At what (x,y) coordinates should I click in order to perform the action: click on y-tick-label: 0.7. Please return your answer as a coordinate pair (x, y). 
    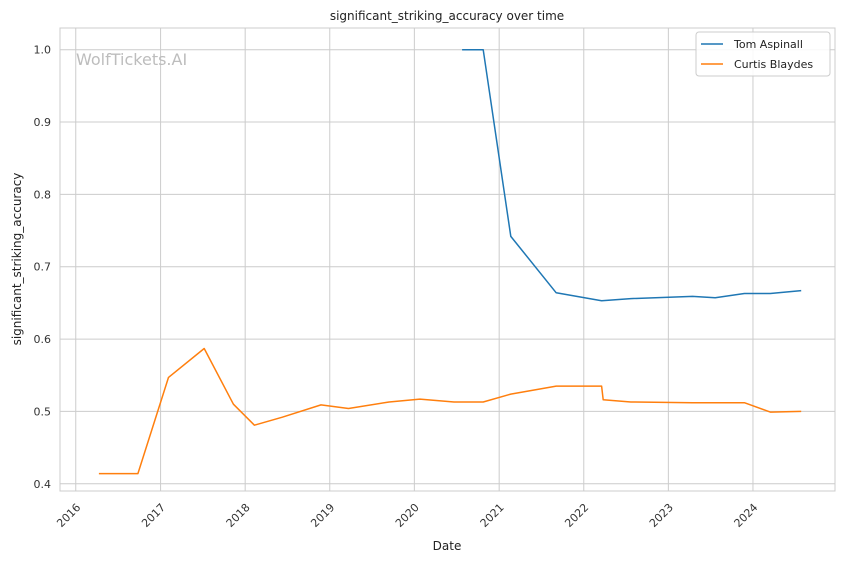
    Looking at the image, I should click on (43, 267).